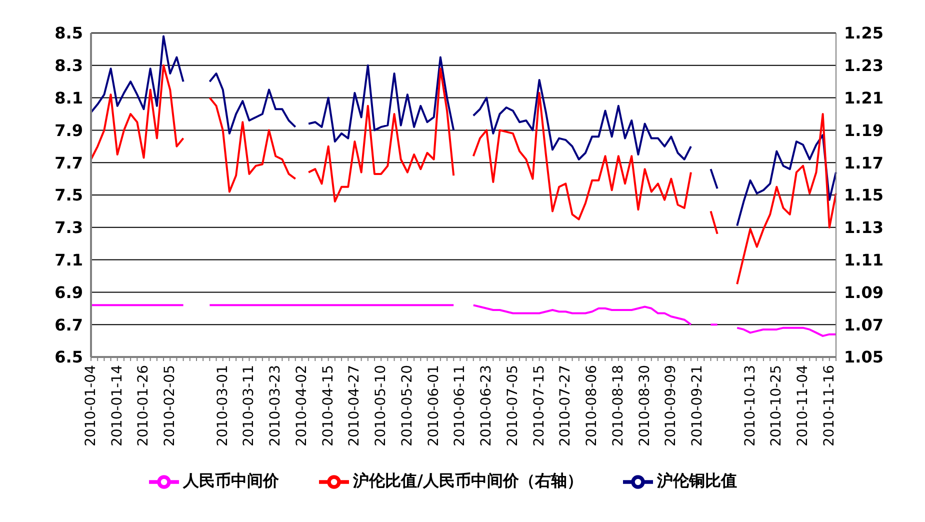 The image size is (925, 522). Describe the element at coordinates (696, 480) in the screenshot. I see `legend-label: 沪伦铜比值` at that location.